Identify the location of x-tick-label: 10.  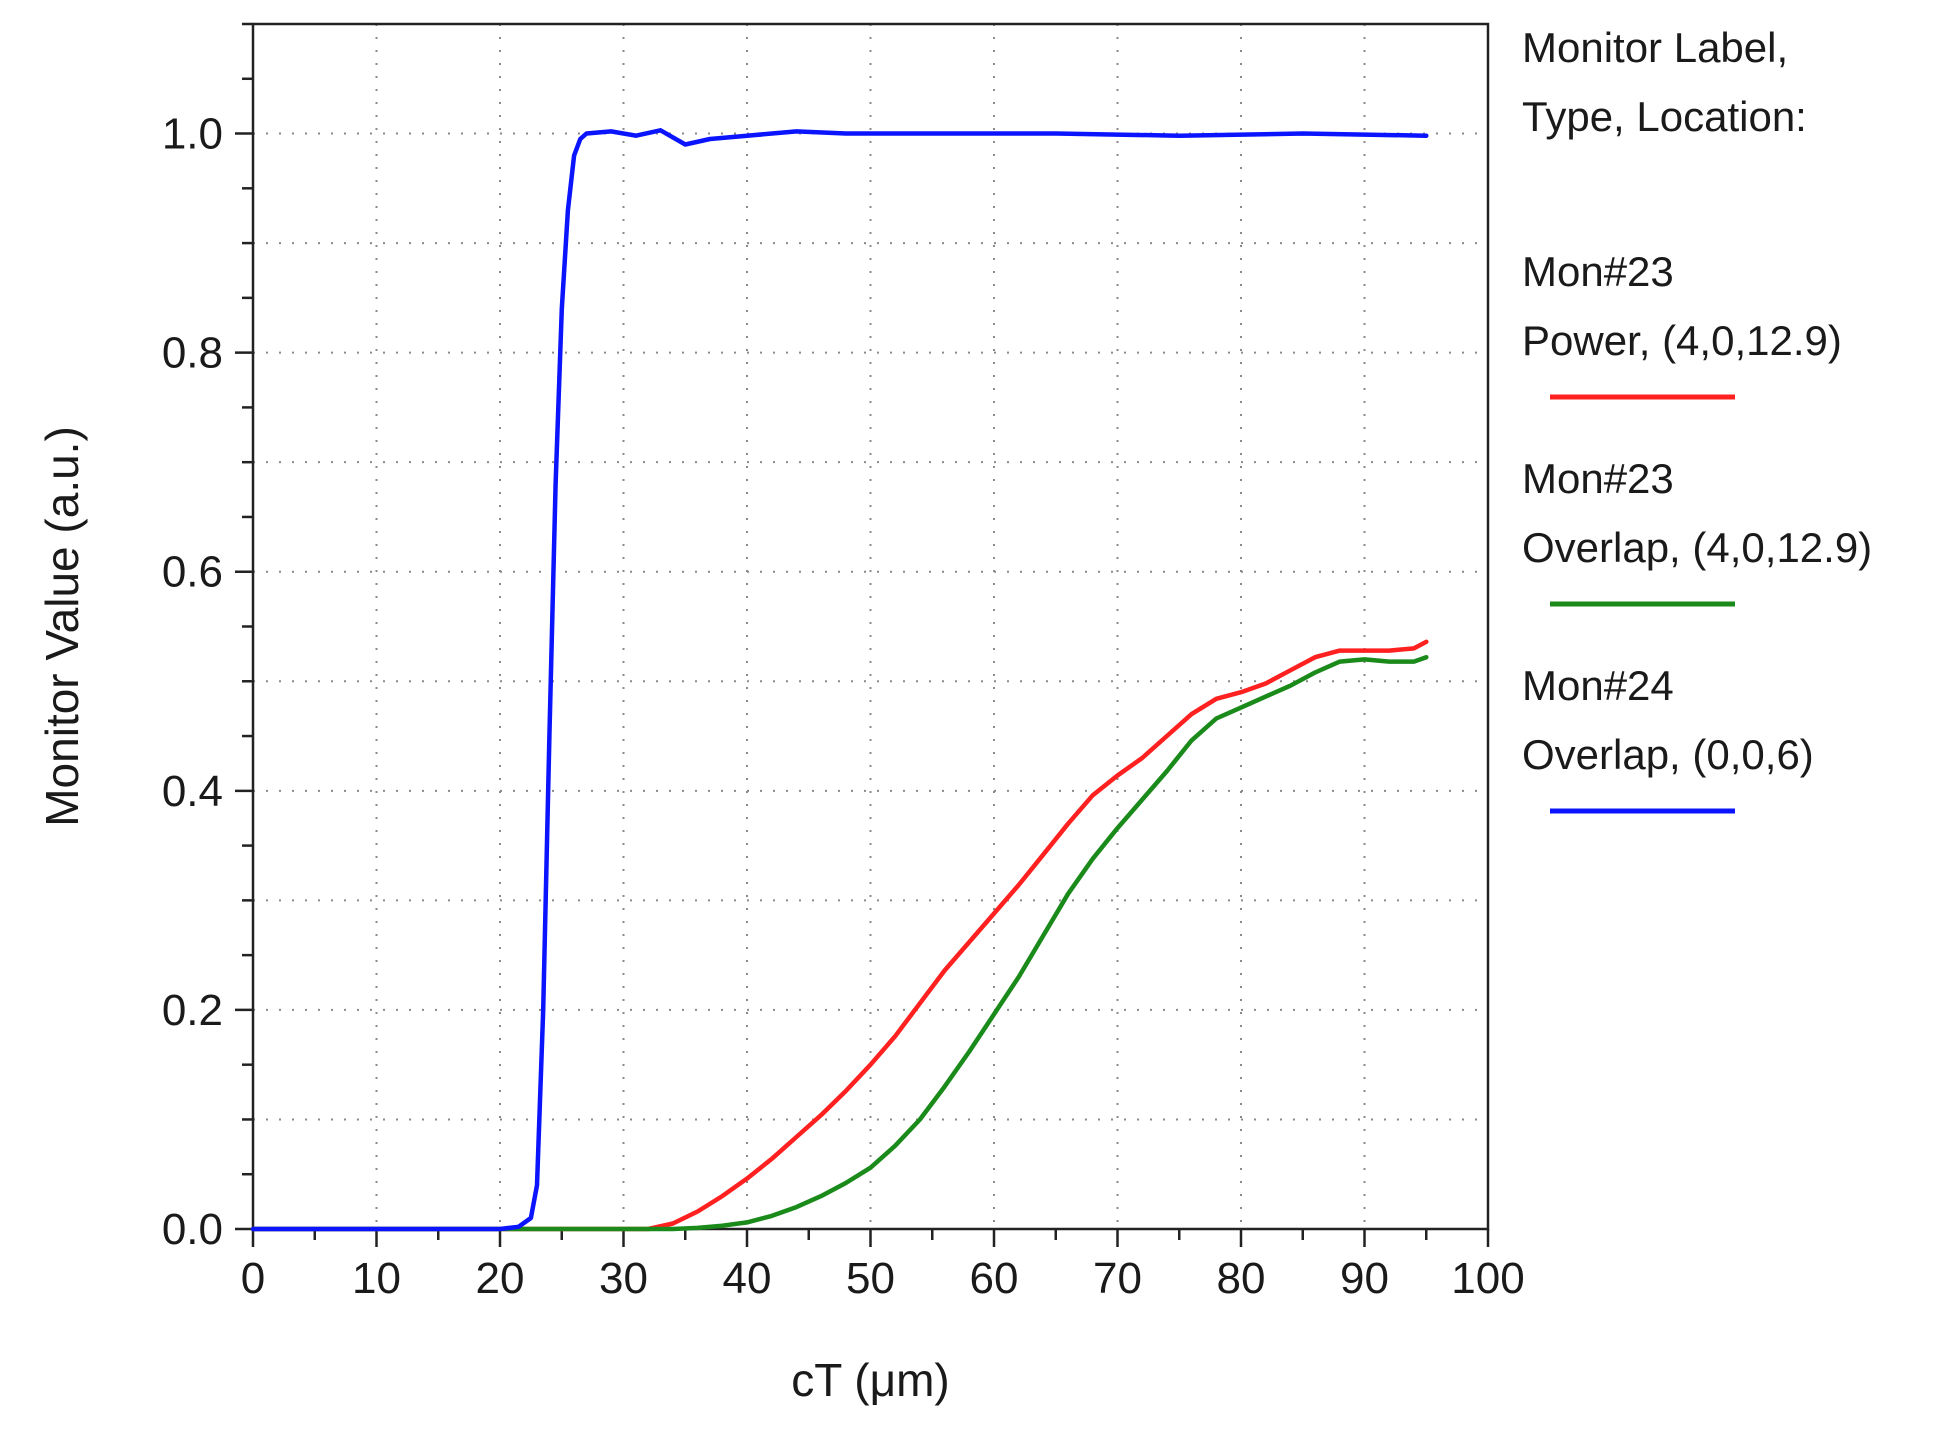
(376, 1278).